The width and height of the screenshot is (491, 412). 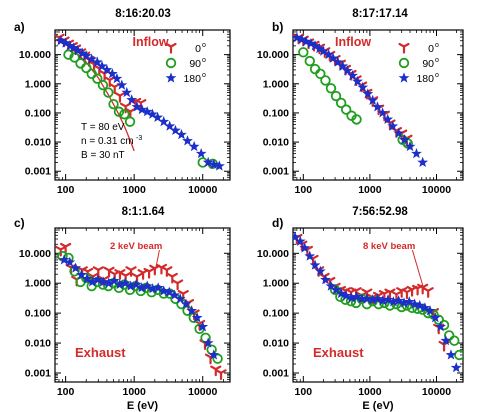 I want to click on series-90-deg, so click(x=140, y=109).